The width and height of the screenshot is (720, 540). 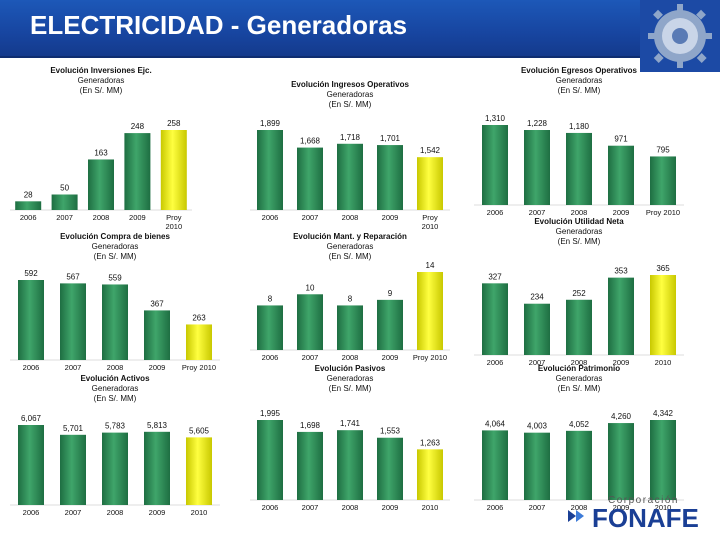 I want to click on data-label: 10, so click(x=310, y=287).